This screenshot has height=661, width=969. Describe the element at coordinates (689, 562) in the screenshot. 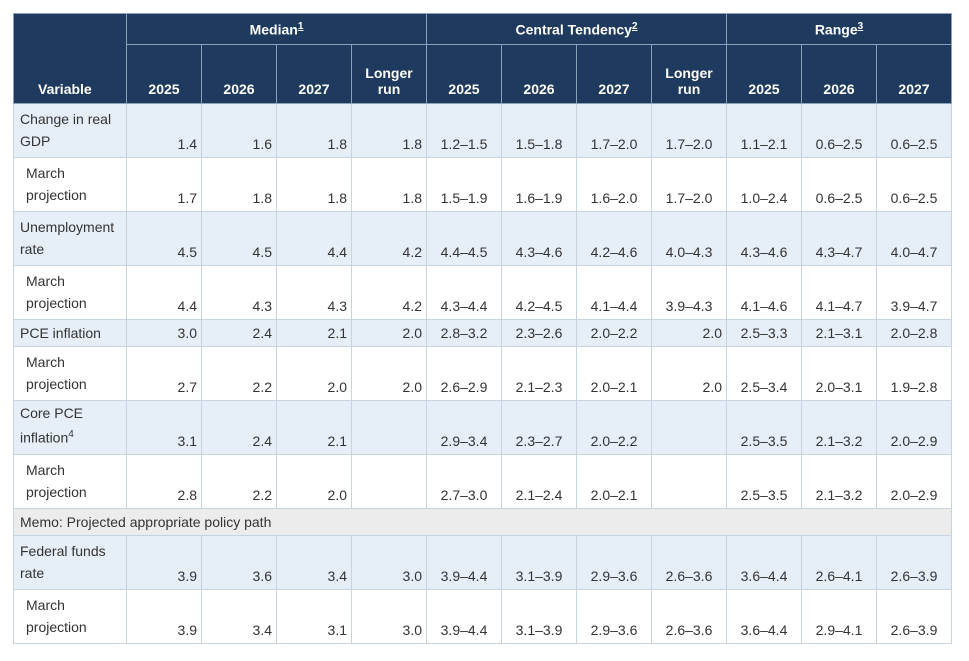

I see `table-cell: 2.6–3.6` at that location.